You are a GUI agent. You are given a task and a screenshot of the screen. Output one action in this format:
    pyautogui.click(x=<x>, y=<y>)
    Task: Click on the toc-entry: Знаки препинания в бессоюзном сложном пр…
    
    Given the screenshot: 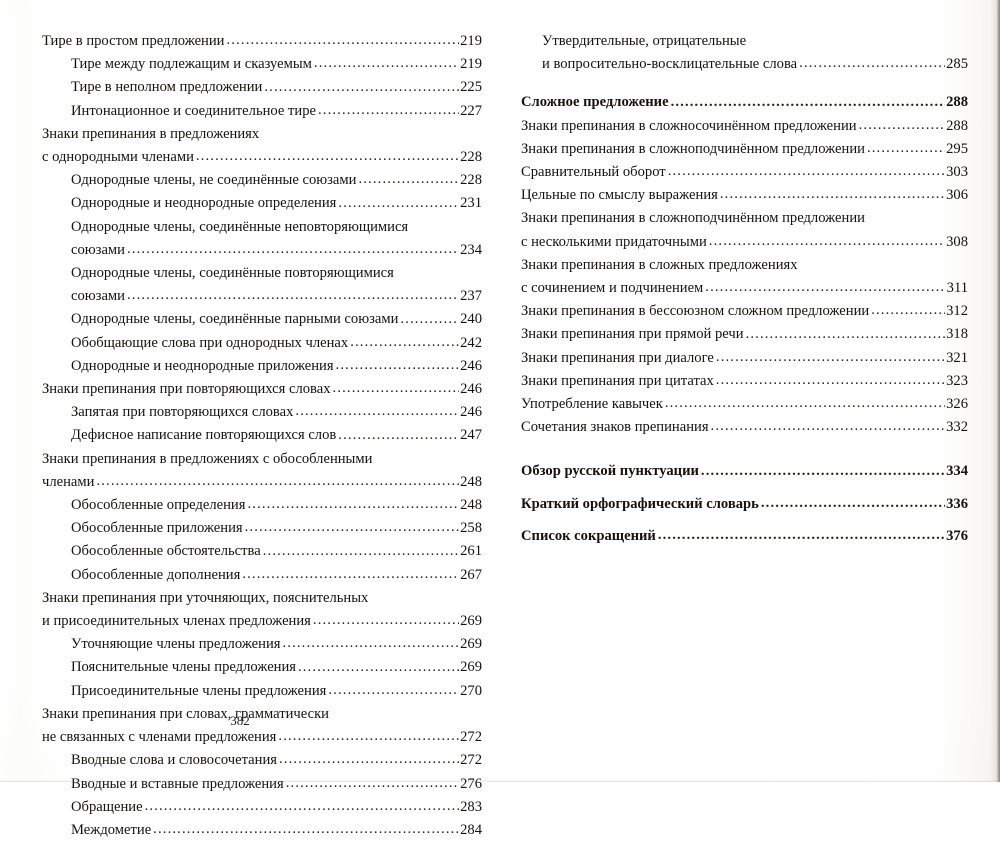 What is the action you would take?
    pyautogui.click(x=744, y=311)
    